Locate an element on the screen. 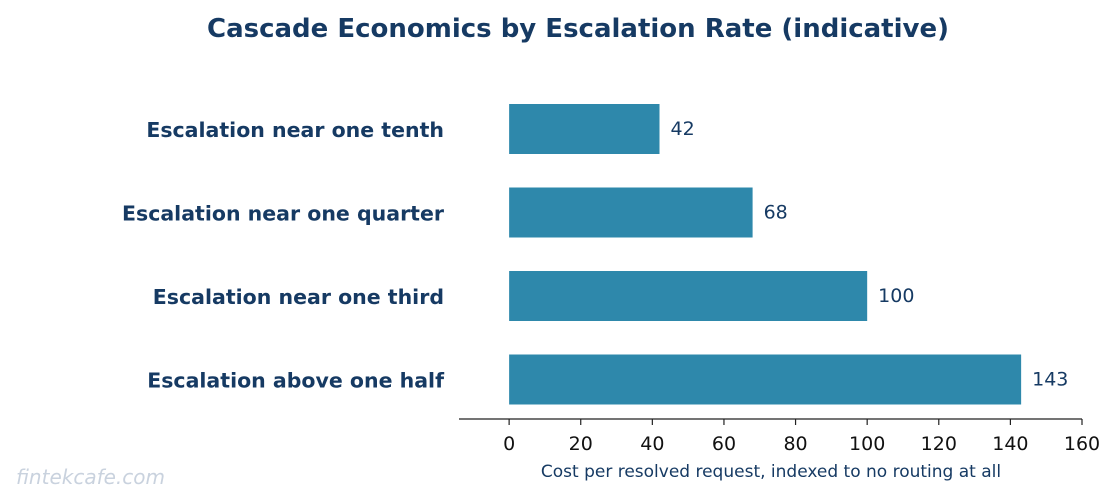 This screenshot has height=504, width=1117. value-label-4: 143 is located at coordinates (1050, 380).